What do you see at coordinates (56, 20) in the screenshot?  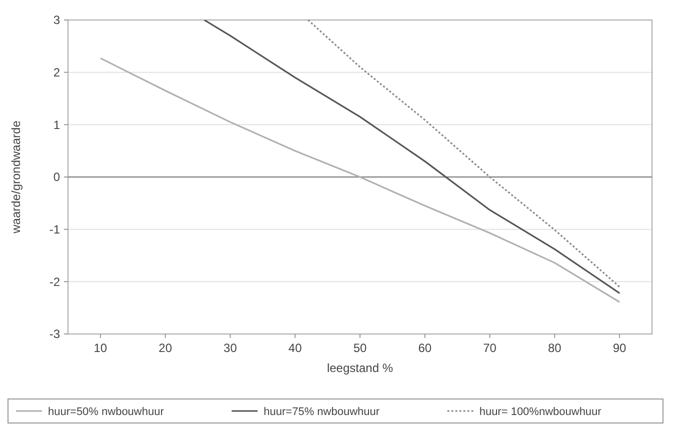 I see `y-tick-label: 3` at bounding box center [56, 20].